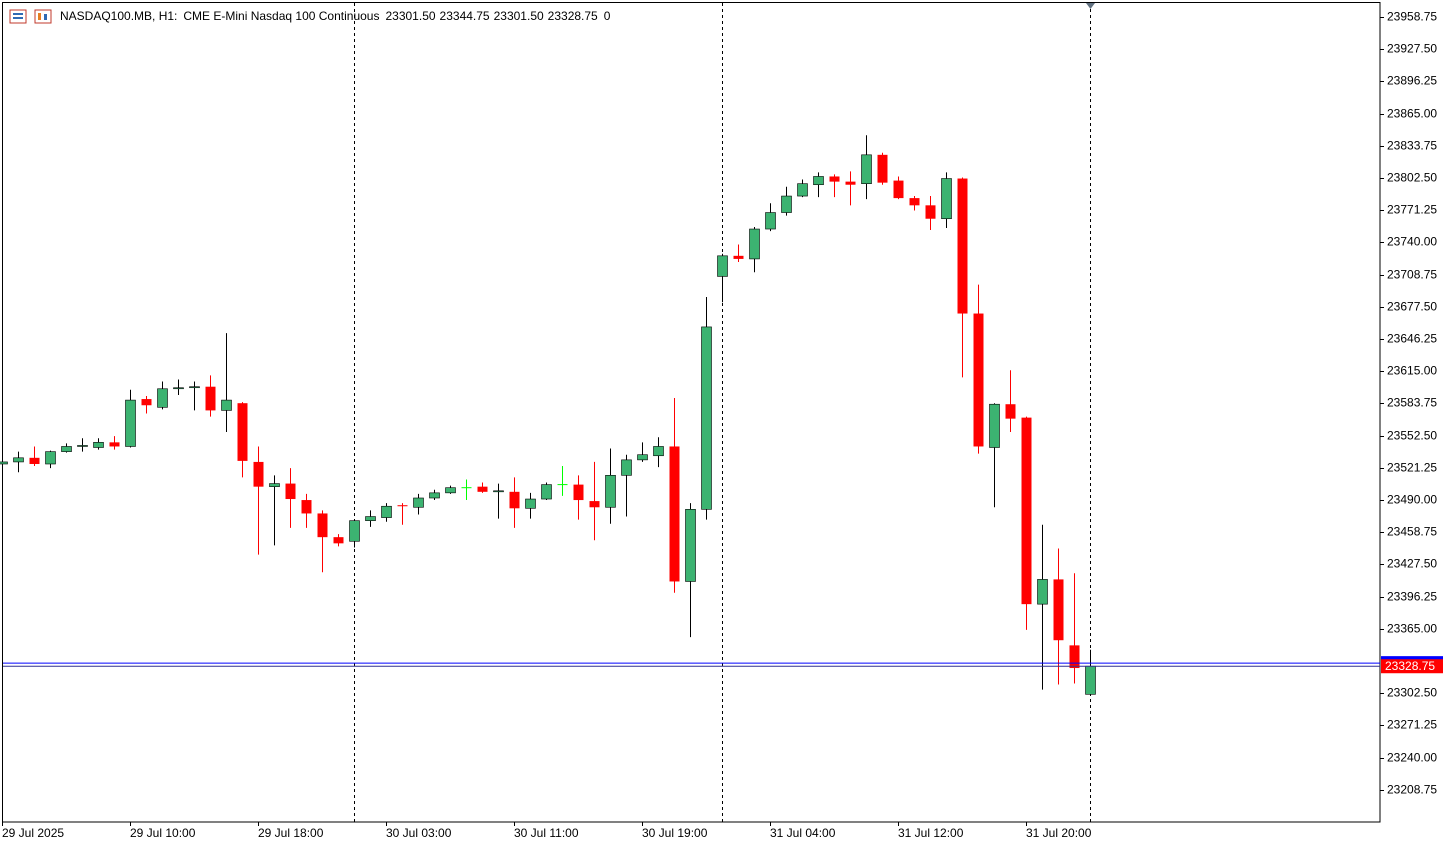  I want to click on y-tick-label: 23208.75, so click(1412, 790).